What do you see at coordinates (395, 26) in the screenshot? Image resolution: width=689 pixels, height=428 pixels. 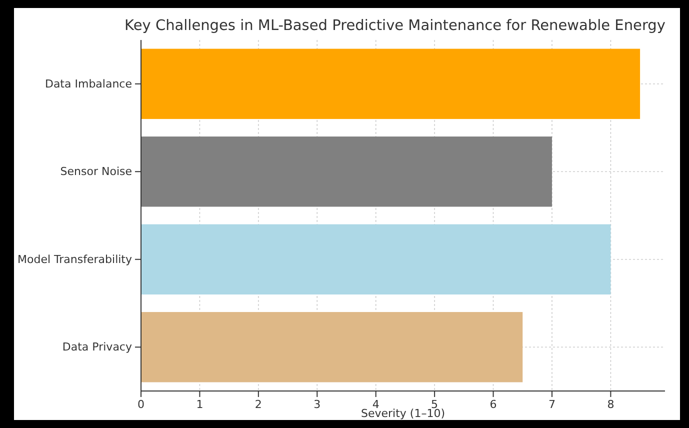 I see `chart-title: Key Challenges in ML-Based Predictive Maintenance for Renewable Energy` at bounding box center [395, 26].